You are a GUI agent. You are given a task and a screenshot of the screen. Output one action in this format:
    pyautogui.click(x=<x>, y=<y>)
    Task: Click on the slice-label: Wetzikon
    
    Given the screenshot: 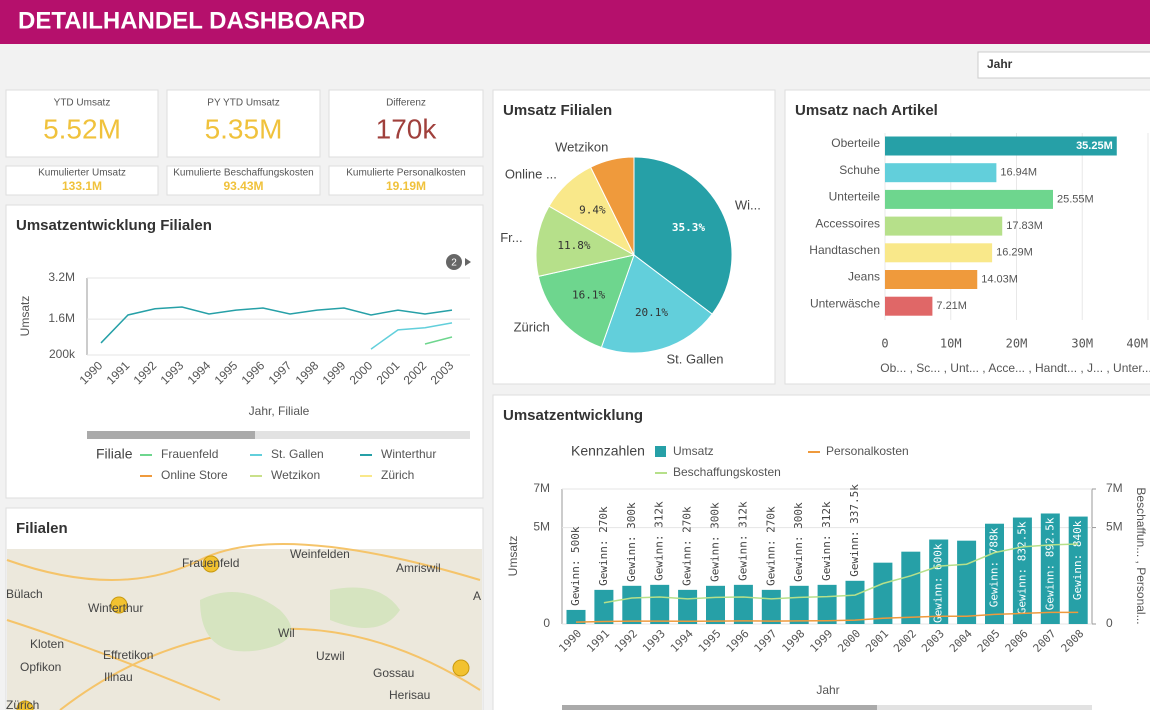 What is the action you would take?
    pyautogui.click(x=581, y=147)
    